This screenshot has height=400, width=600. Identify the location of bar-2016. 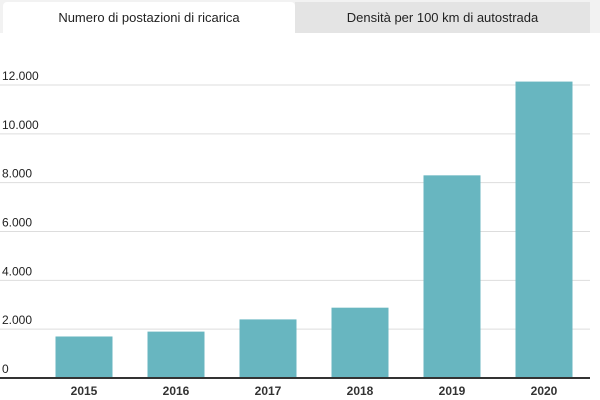
(176, 354).